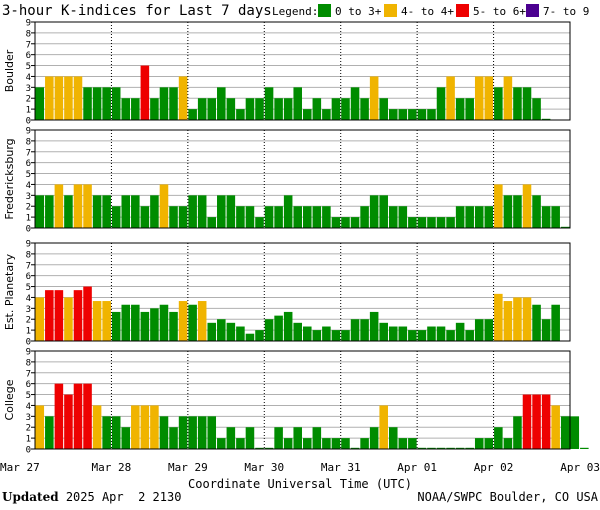 This screenshot has height=510, width=600. What do you see at coordinates (507, 497) in the screenshot?
I see `credit-text: NOAA/SWPC Boulder, CO USA` at bounding box center [507, 497].